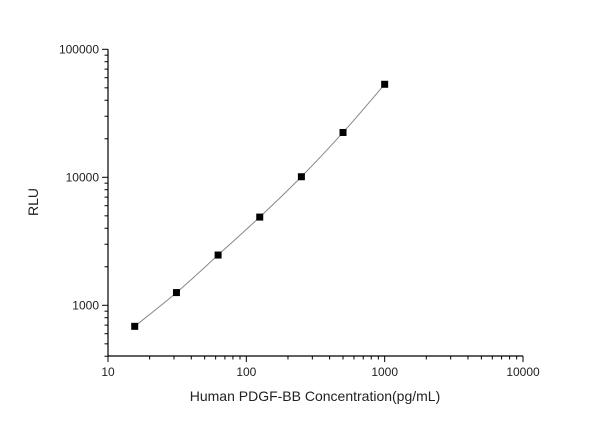 Image resolution: width=608 pixels, height=432 pixels. What do you see at coordinates (79, 49) in the screenshot?
I see `y-tick-label: 100000` at bounding box center [79, 49].